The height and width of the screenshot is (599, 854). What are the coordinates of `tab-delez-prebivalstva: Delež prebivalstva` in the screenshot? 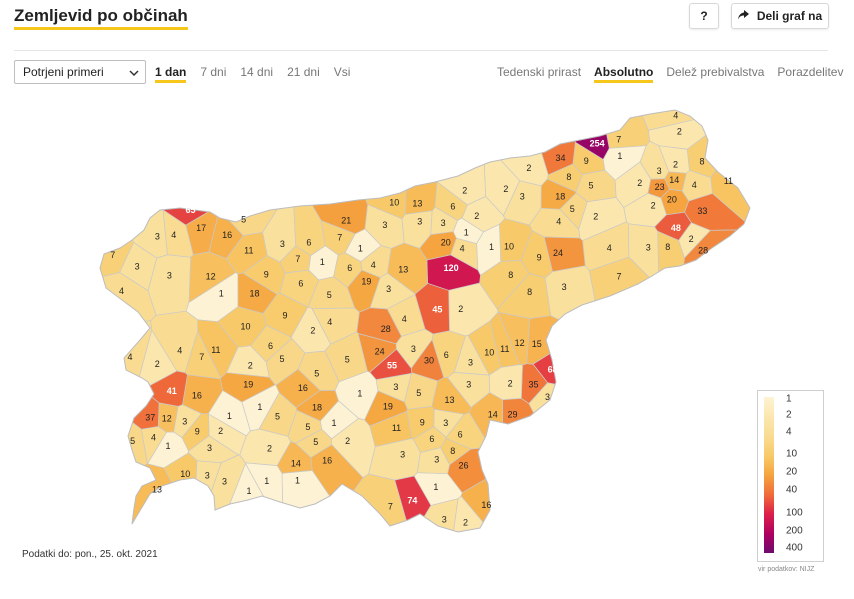 It's located at (715, 72).